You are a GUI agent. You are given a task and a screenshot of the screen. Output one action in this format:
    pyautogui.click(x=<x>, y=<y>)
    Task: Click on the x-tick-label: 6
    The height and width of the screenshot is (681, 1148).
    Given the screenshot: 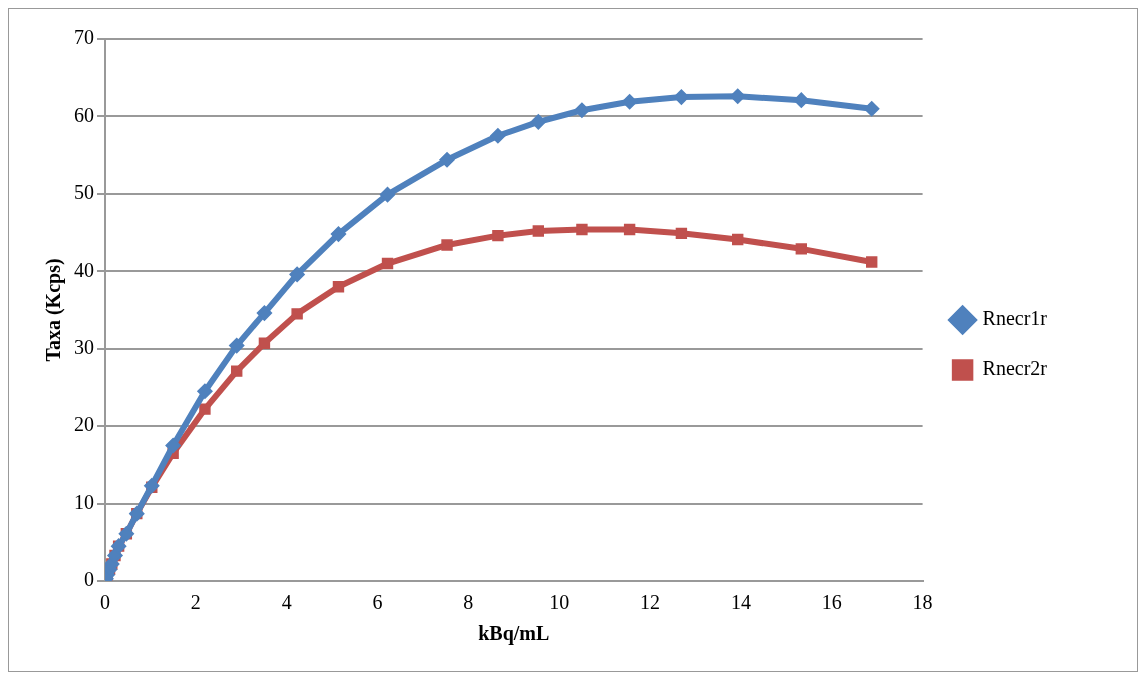 What is the action you would take?
    pyautogui.click(x=377, y=602)
    